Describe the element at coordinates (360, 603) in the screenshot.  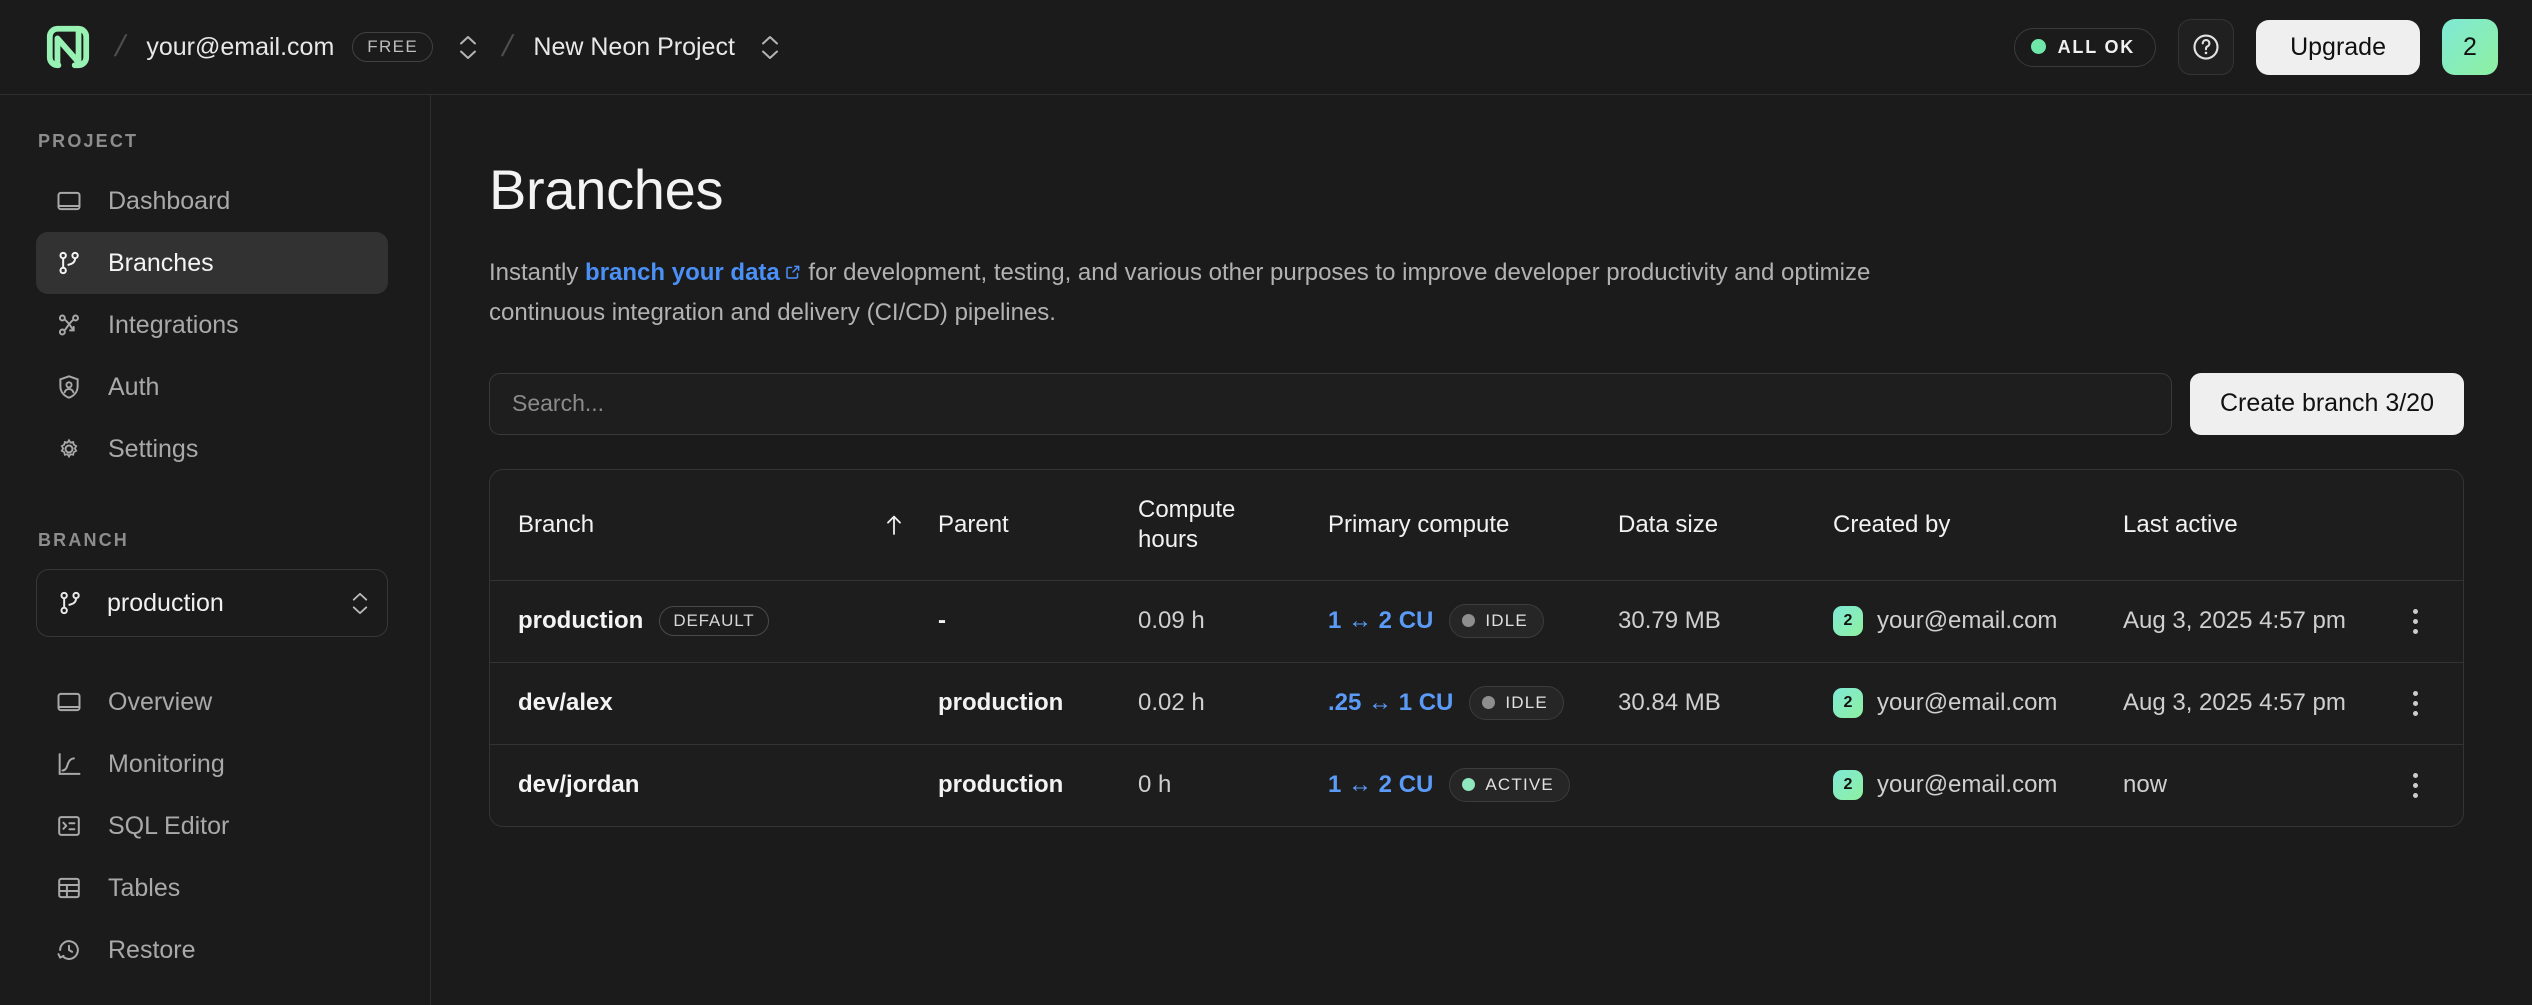
I see `chevron-updown-icon` at that location.